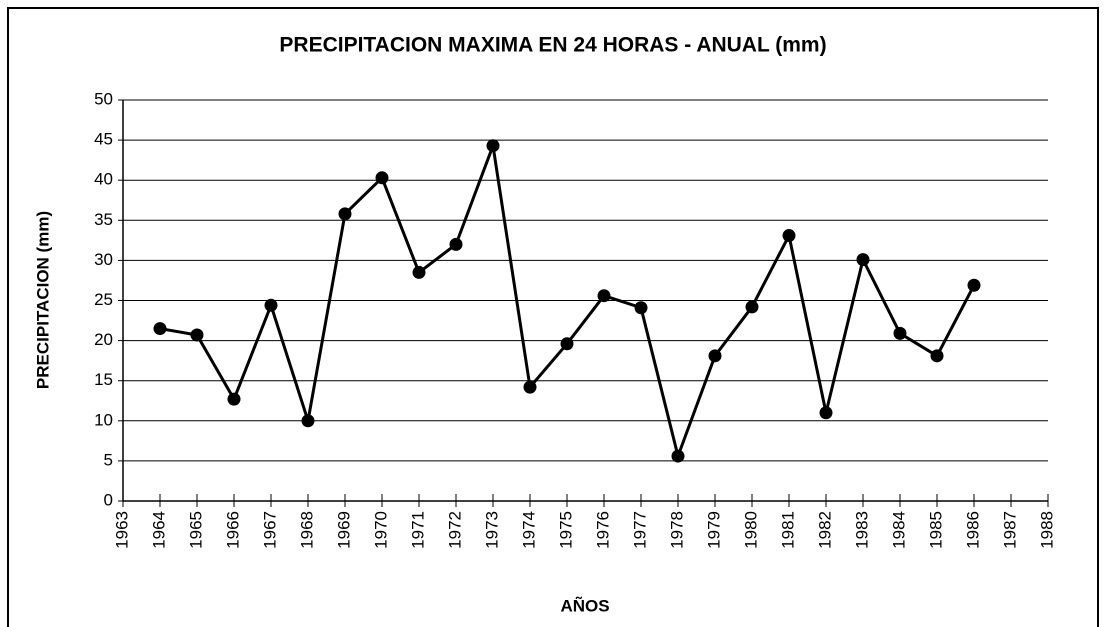 The image size is (1107, 627). Describe the element at coordinates (584, 605) in the screenshot. I see `x-axis-title: AÑOS` at that location.